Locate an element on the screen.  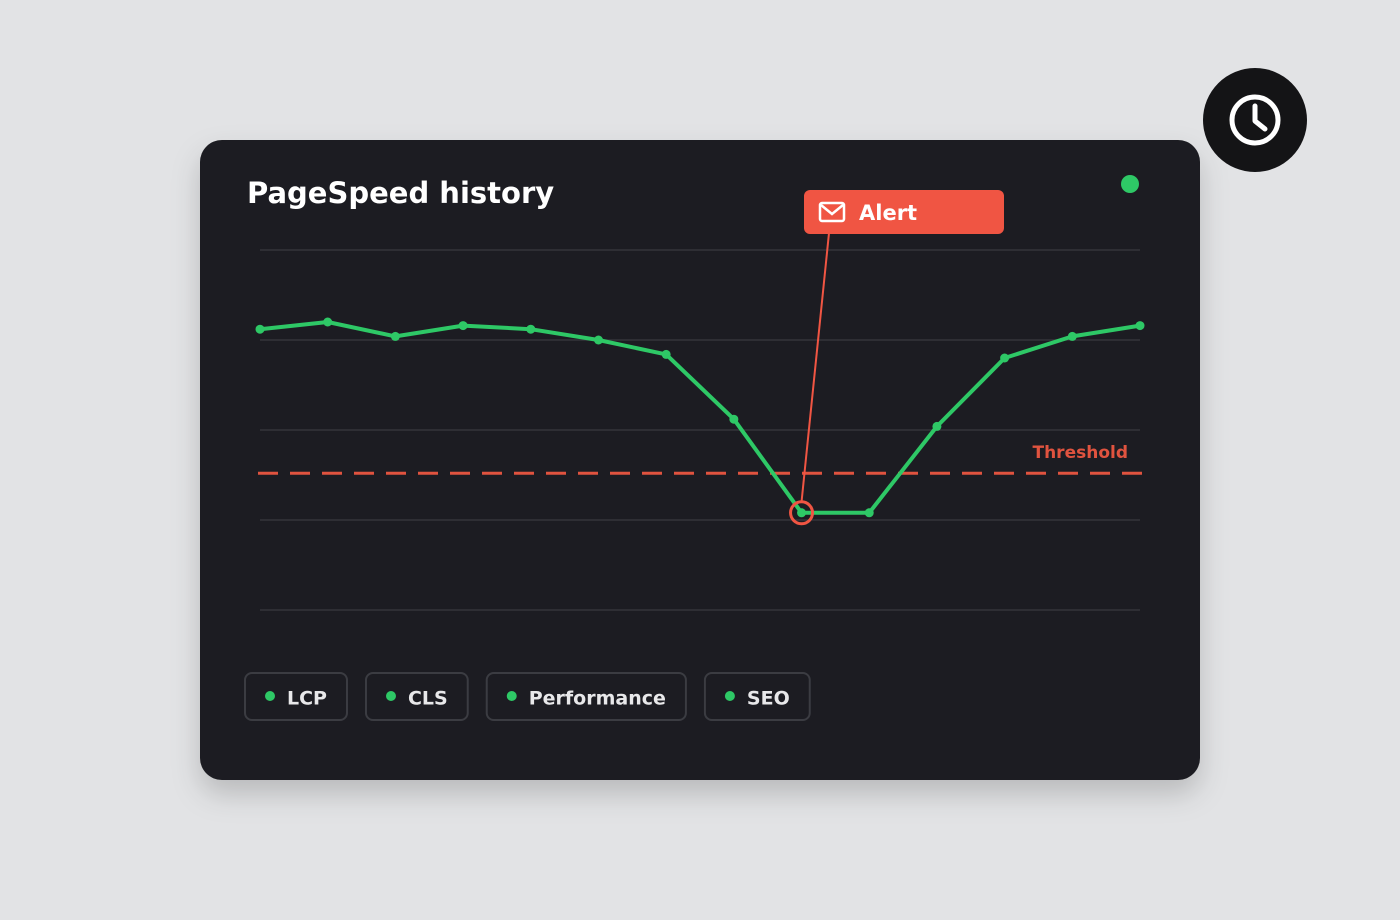
filter-chip: SEO is located at coordinates (757, 696).